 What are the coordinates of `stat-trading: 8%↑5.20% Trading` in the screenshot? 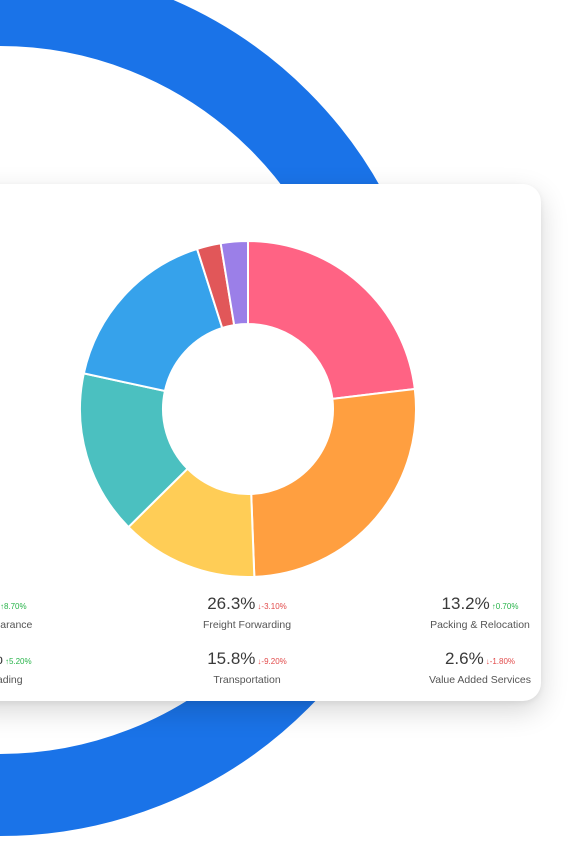 It's located at (52, 667).